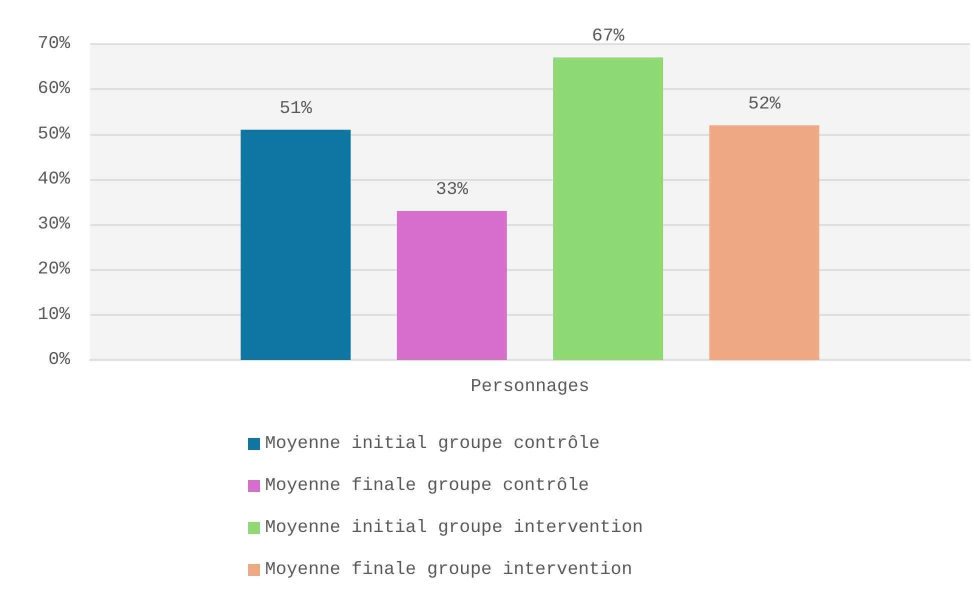 The height and width of the screenshot is (594, 974). Describe the element at coordinates (608, 36) in the screenshot. I see `data-label: 67%` at that location.